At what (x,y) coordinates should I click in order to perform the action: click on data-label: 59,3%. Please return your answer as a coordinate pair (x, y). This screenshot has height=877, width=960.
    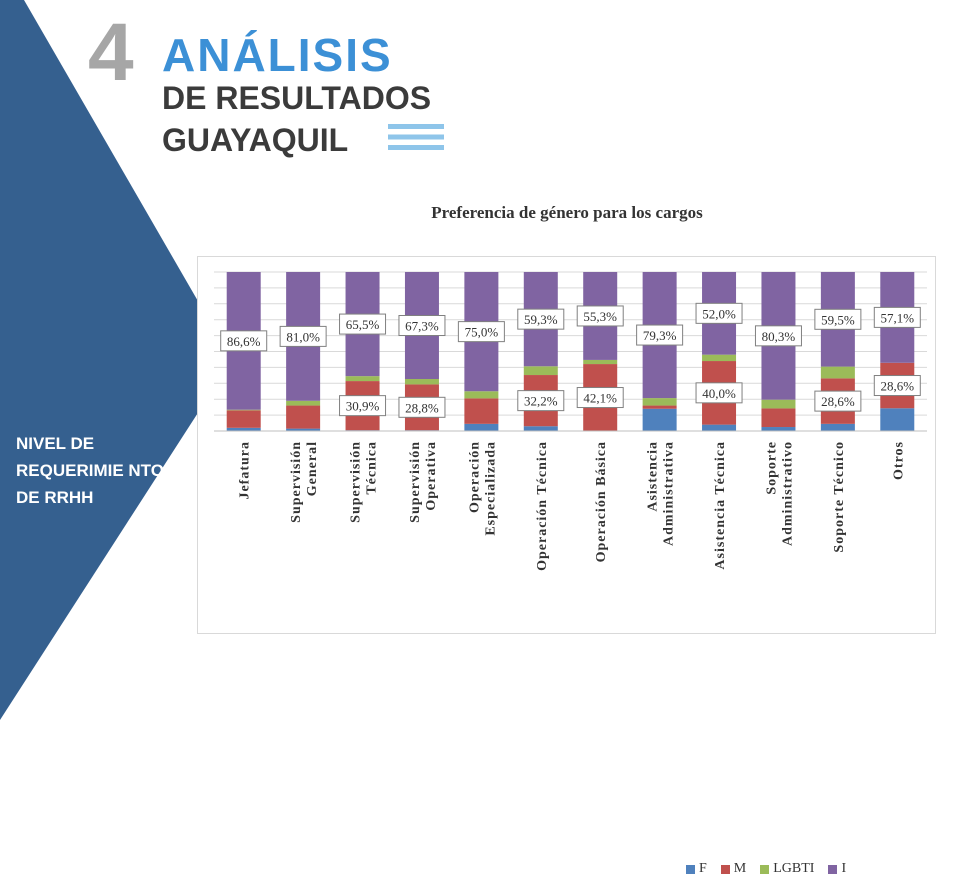
    Looking at the image, I should click on (541, 319).